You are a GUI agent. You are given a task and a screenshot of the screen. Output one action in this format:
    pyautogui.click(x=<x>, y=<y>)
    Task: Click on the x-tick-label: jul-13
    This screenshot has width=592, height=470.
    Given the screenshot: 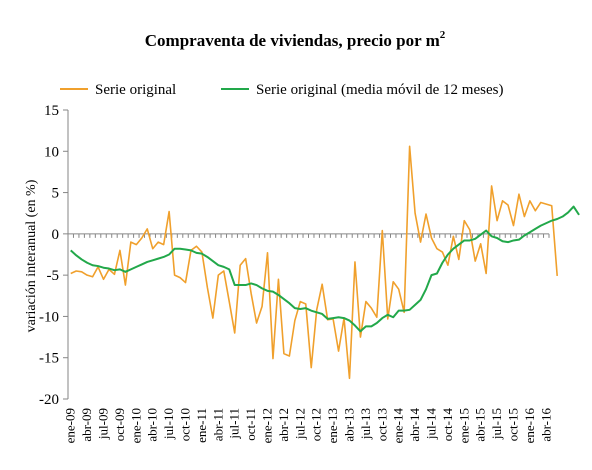 What is the action you would take?
    pyautogui.click(x=365, y=424)
    